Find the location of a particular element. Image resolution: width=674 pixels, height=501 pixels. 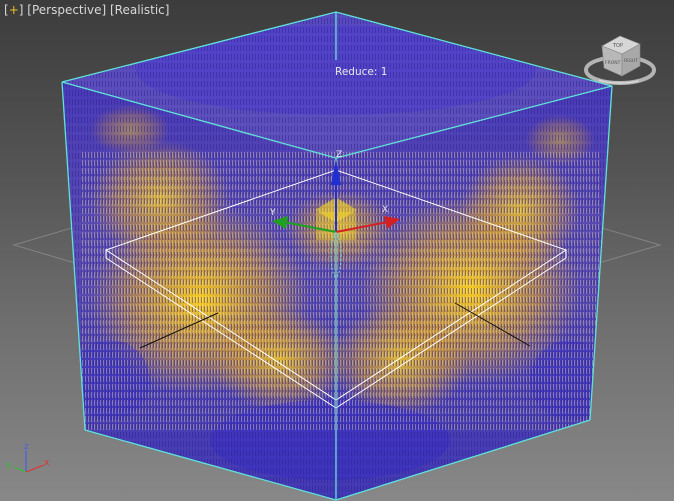

reduce-readout: Reduce: 1 is located at coordinates (361, 72).